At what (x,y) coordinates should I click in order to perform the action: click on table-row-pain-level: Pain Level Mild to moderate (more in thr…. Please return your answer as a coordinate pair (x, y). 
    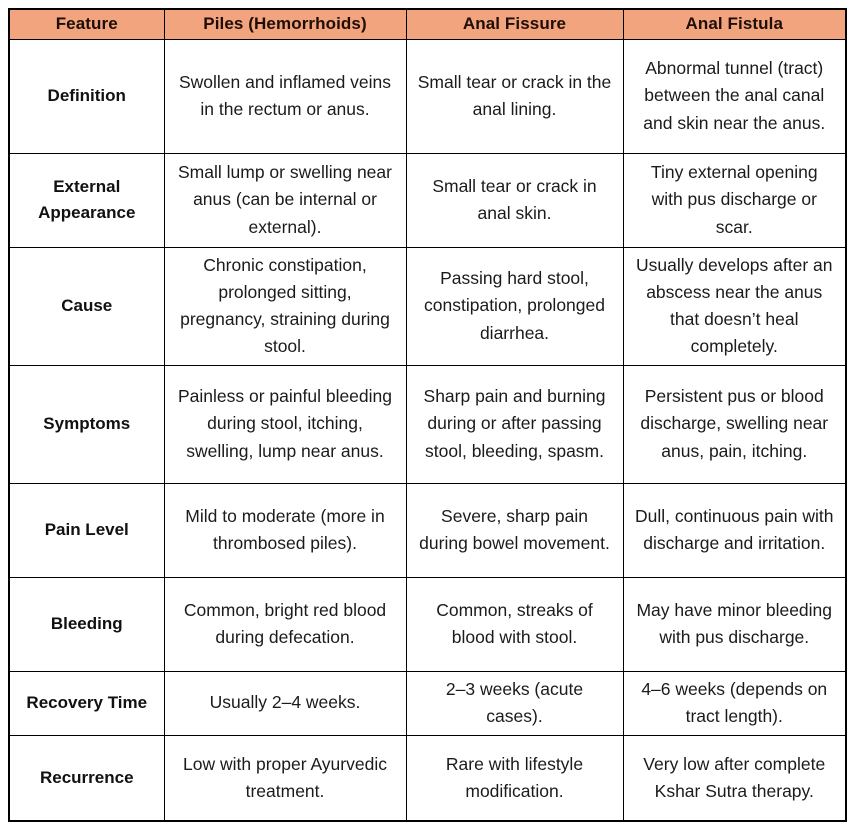
    Looking at the image, I should click on (427, 530).